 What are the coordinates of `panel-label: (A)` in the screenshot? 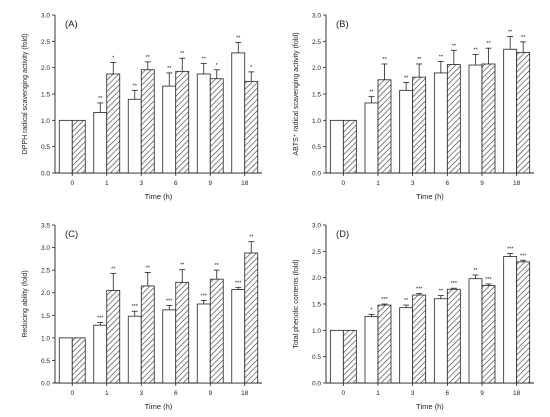 It's located at (71, 24).